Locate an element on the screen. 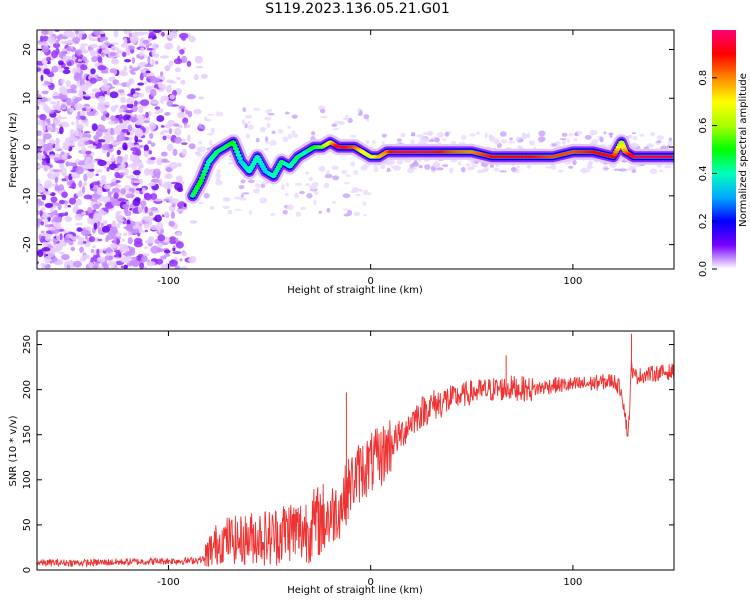  snr-y-axis-label: SNR (10 * v/v) is located at coordinates (13, 450).